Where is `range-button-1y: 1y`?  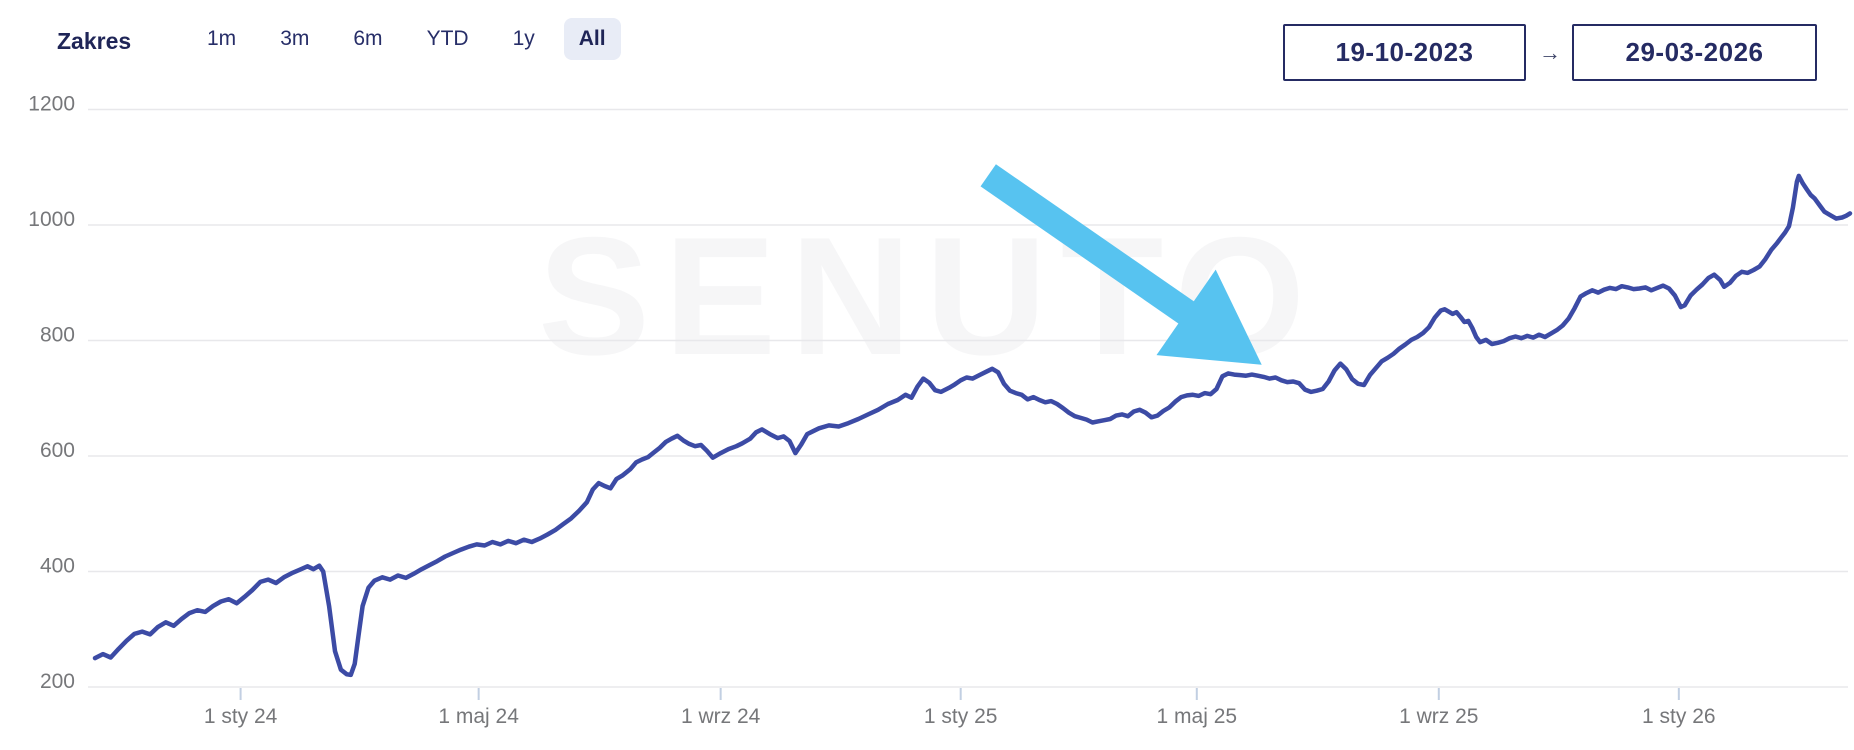 range-button-1y: 1y is located at coordinates (524, 39).